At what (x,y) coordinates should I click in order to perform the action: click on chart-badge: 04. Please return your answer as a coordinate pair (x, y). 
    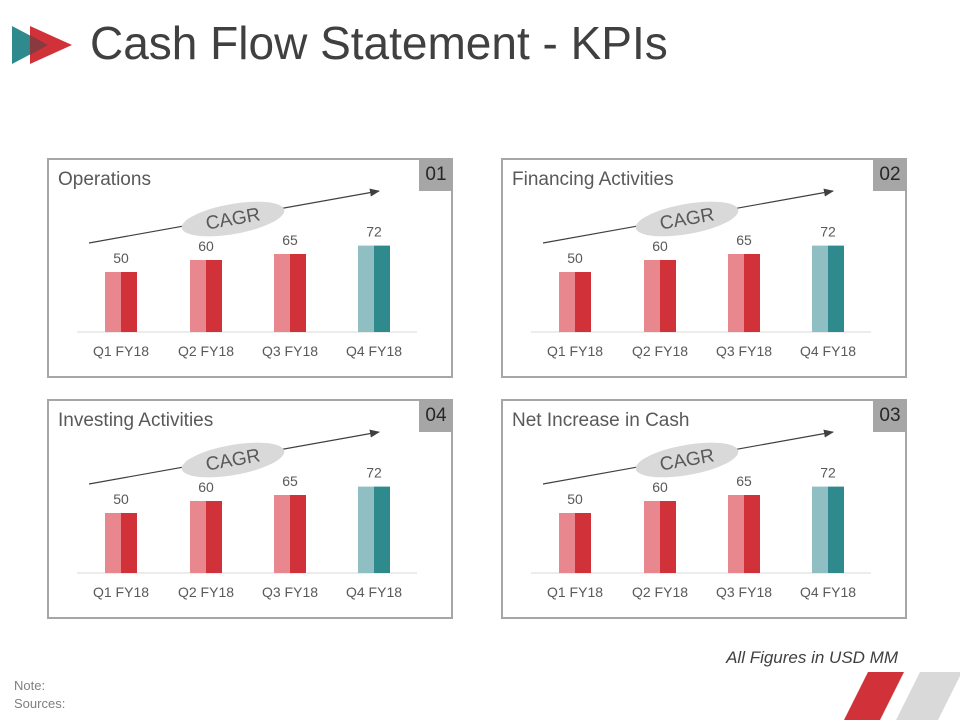
    Looking at the image, I should click on (436, 415).